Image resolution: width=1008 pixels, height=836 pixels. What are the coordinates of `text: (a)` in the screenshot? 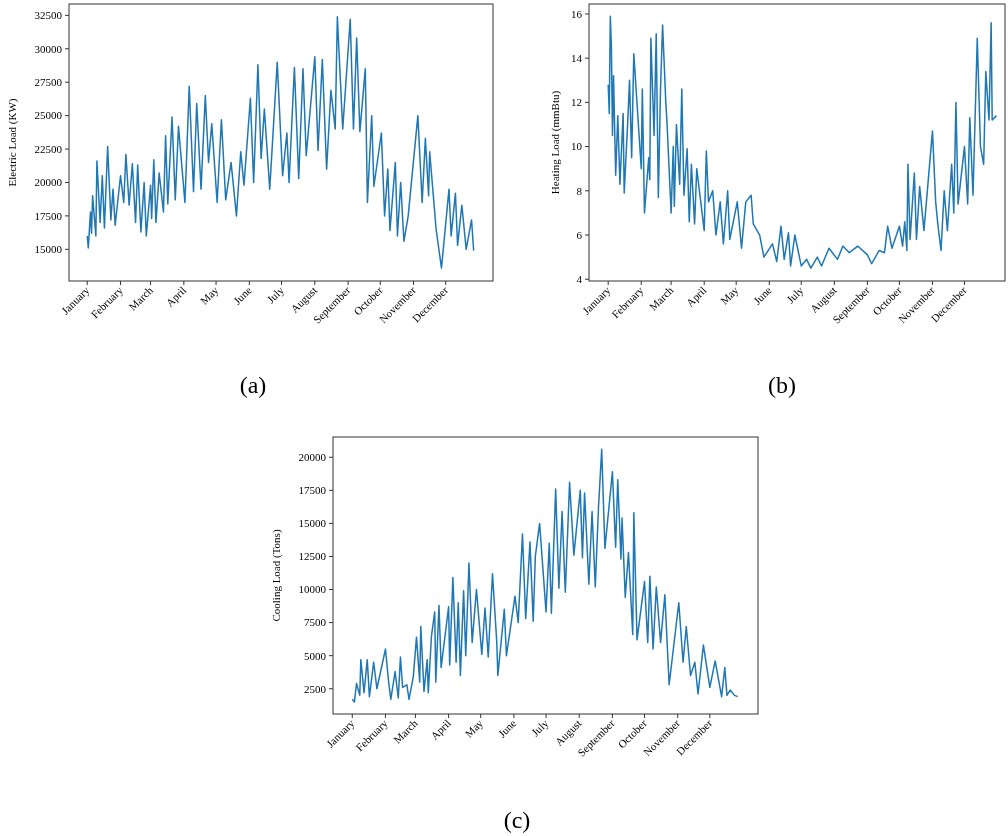 It's located at (253, 385).